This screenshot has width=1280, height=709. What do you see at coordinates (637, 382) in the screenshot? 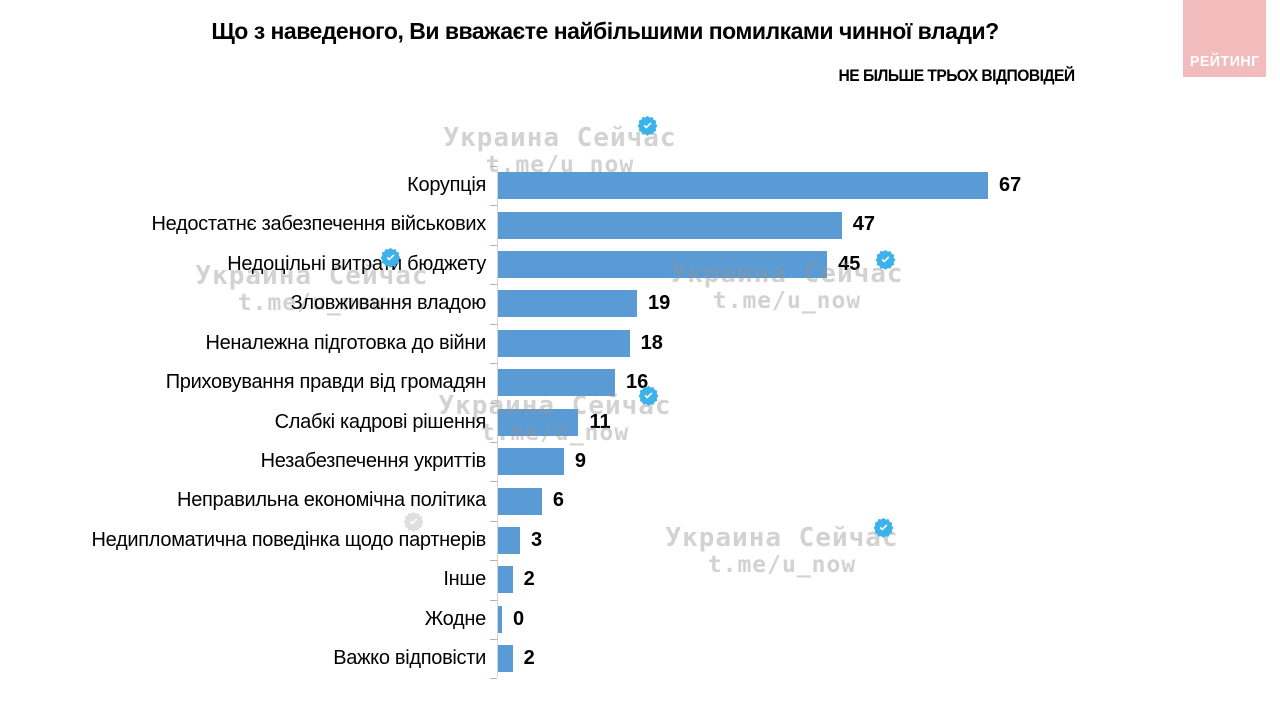
I see `bar-value-label: 16` at bounding box center [637, 382].